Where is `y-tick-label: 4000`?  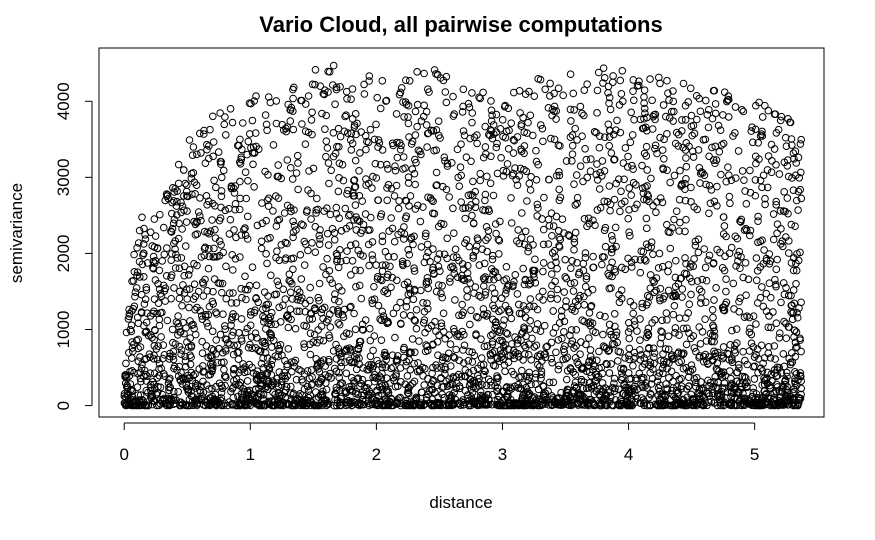 y-tick-label: 4000 is located at coordinates (63, 101).